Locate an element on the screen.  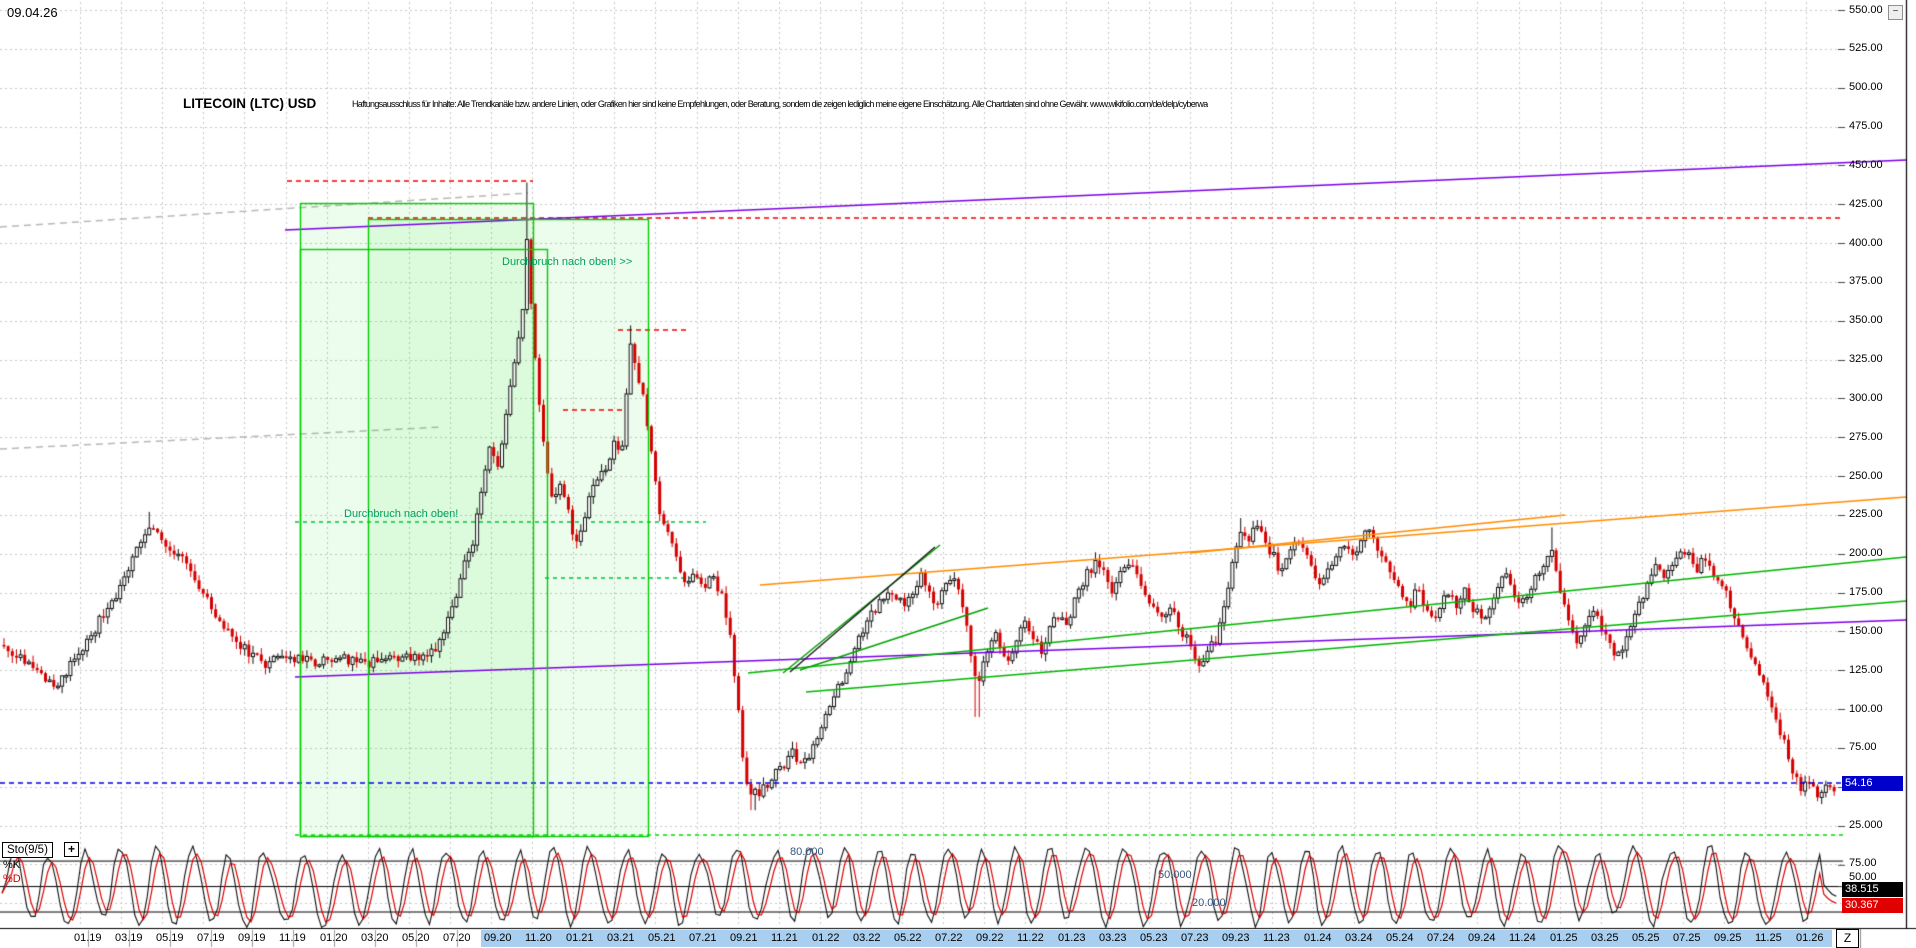
time-axis-label: 05.22 is located at coordinates (908, 938).